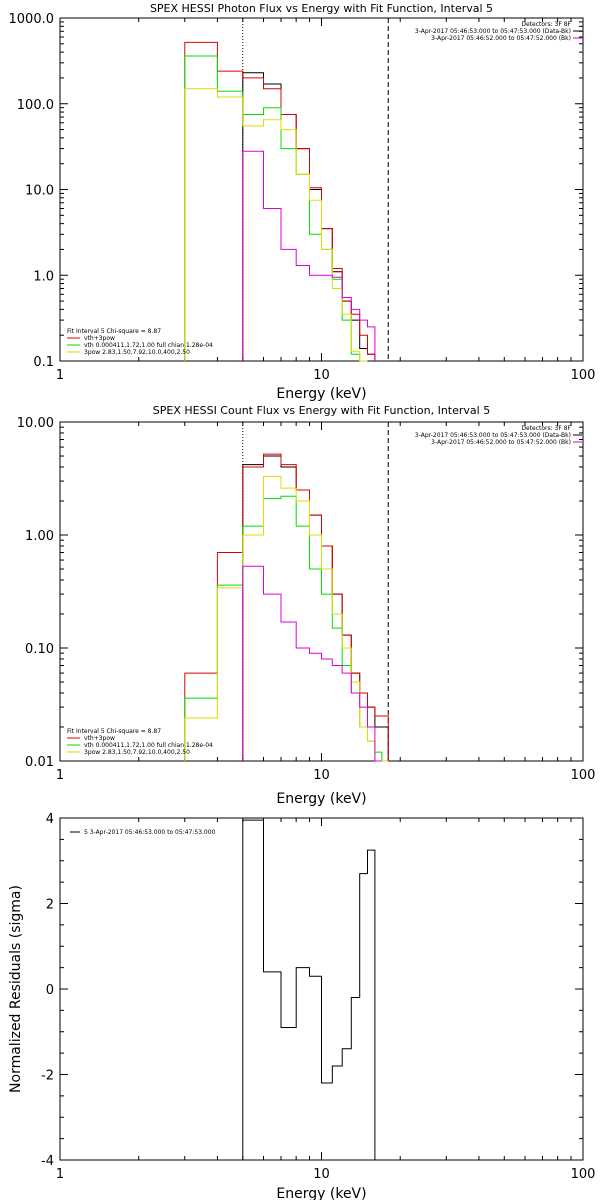 The width and height of the screenshot is (600, 1204). Describe the element at coordinates (50, 990) in the screenshot. I see `y-tick-label: 0` at that location.